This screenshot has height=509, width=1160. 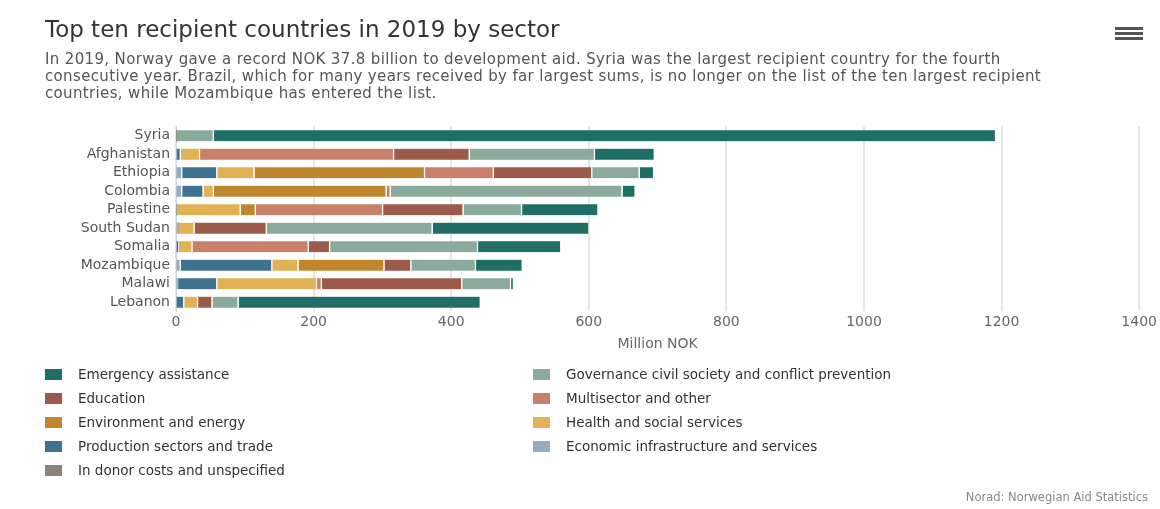 I want to click on y-tick-label: Colombia, so click(x=137, y=189).